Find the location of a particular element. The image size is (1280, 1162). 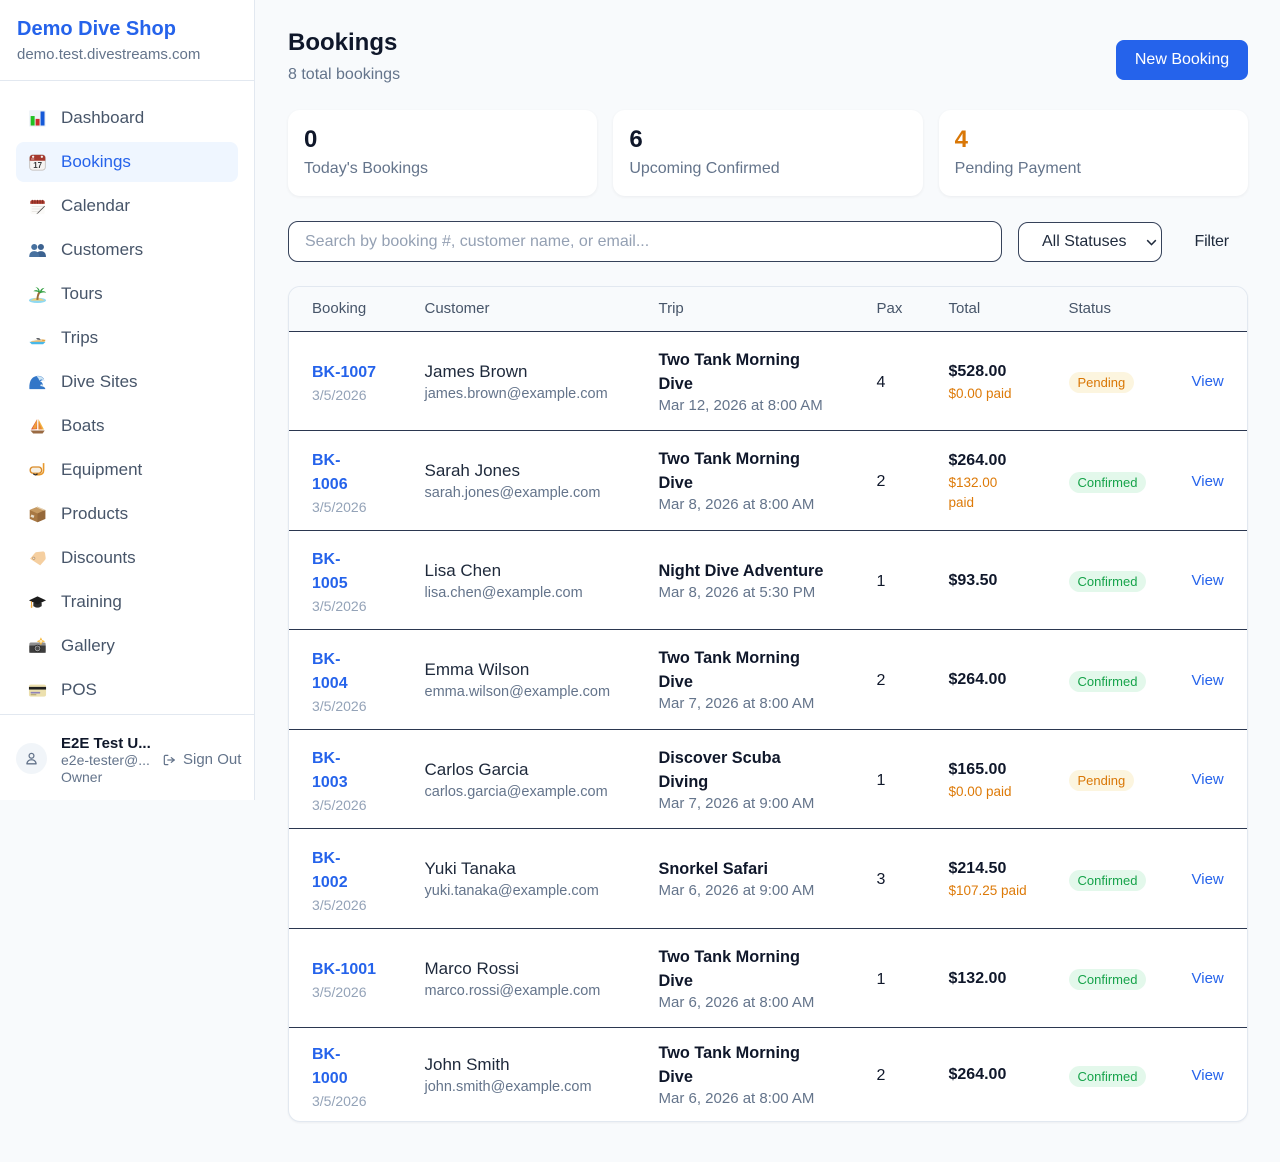

svg-text: 17 is located at coordinates (37, 165).